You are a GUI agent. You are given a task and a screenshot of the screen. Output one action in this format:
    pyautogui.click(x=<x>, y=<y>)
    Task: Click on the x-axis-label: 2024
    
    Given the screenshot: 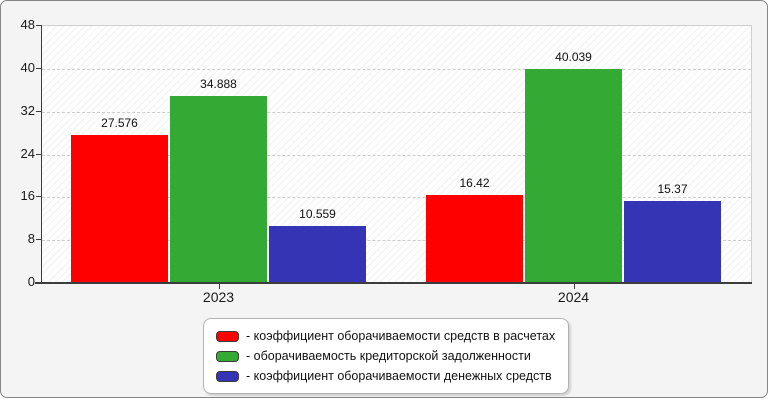 What is the action you would take?
    pyautogui.click(x=573, y=297)
    